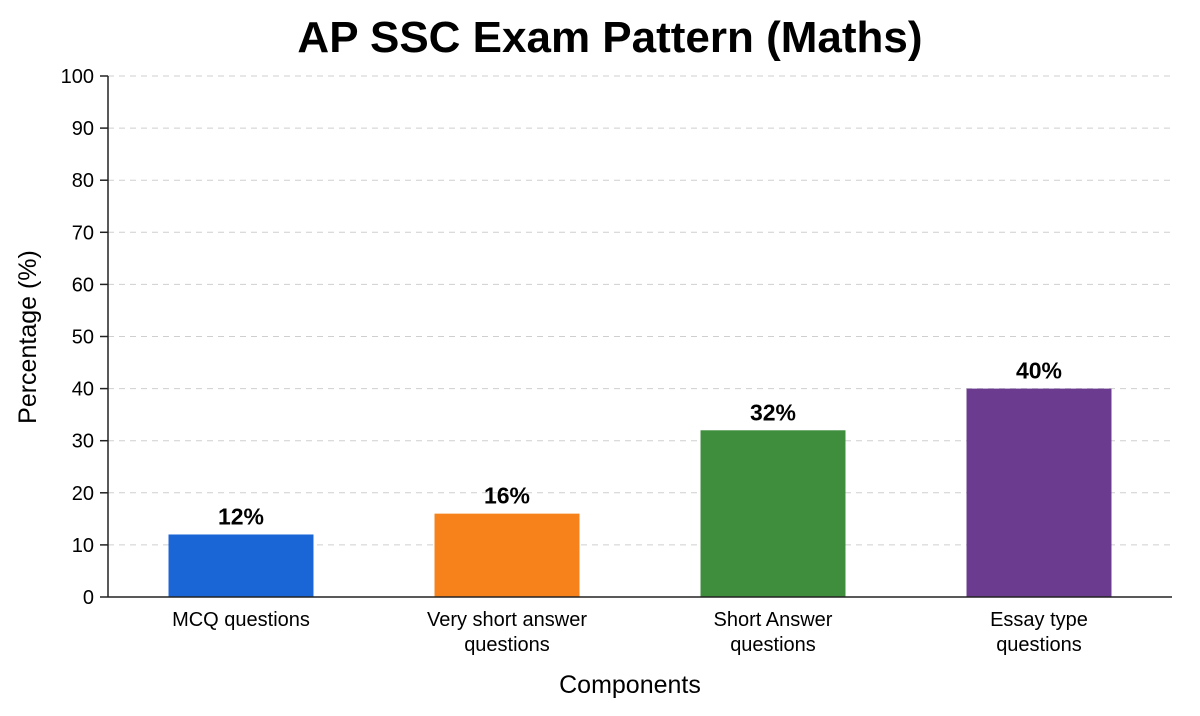 This screenshot has width=1200, height=716. I want to click on x-category-label: Short Answer, so click(773, 620).